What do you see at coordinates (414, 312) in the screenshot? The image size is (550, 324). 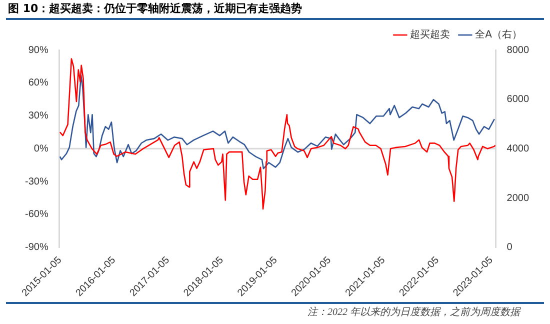 I see `text: 注：2022 年以来的为日度数据，之前为周度数据` at bounding box center [414, 312].